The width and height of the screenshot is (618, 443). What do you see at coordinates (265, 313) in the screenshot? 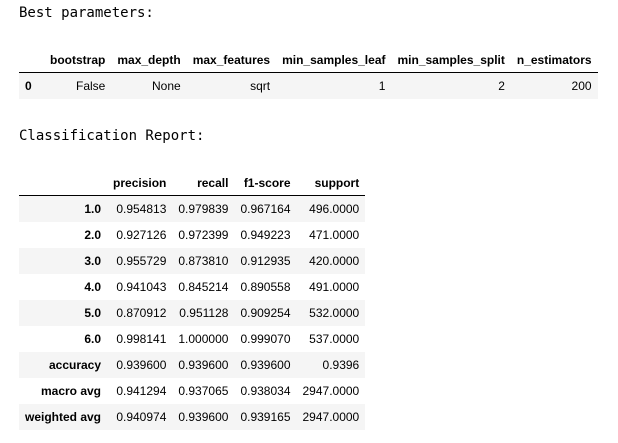
I see `cell-f1-score: 0.909254` at bounding box center [265, 313].